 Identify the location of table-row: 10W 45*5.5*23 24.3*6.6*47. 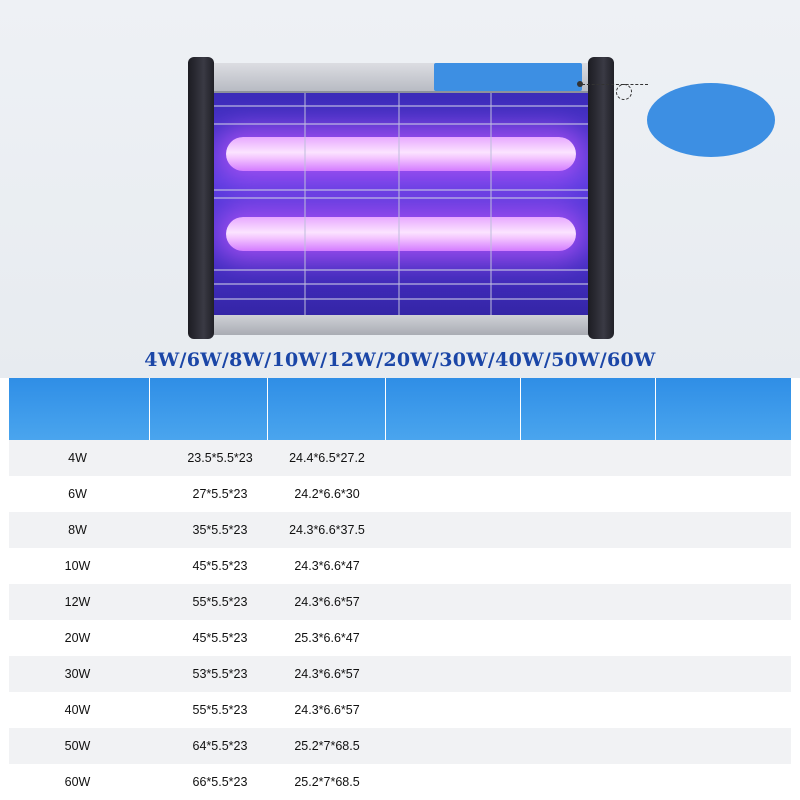
(400, 566).